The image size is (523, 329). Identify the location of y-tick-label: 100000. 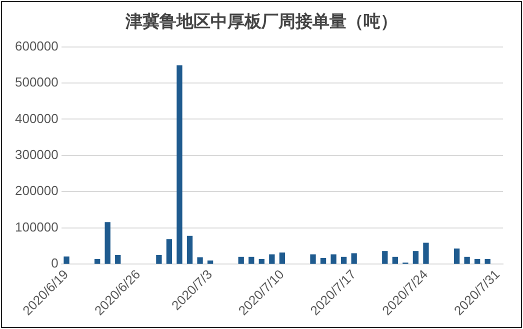
(36, 226).